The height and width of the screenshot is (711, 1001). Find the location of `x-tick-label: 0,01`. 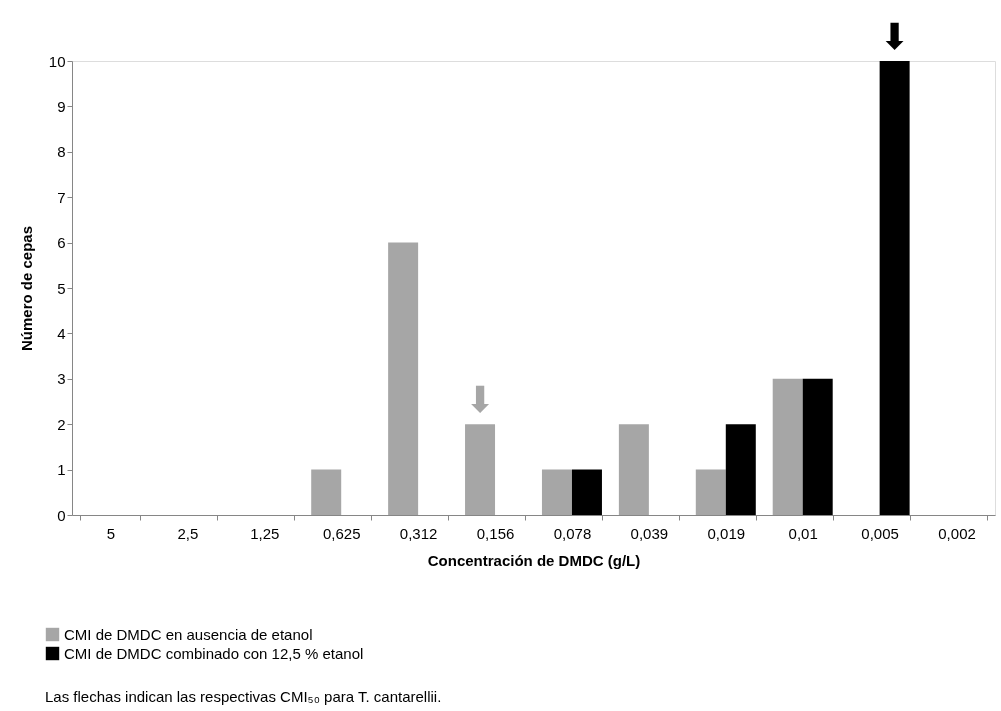

x-tick-label: 0,01 is located at coordinates (803, 533).